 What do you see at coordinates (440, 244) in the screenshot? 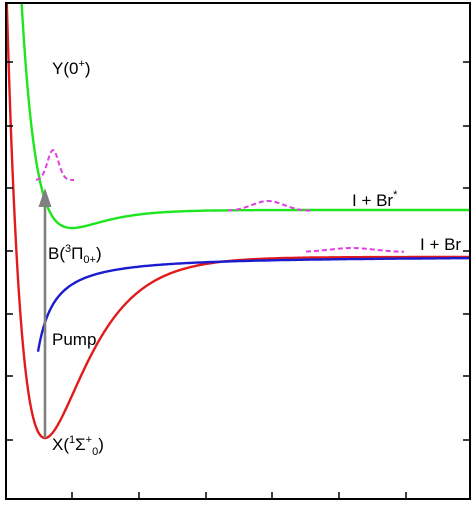
I see `asymptote-lower-label: I + Br` at bounding box center [440, 244].